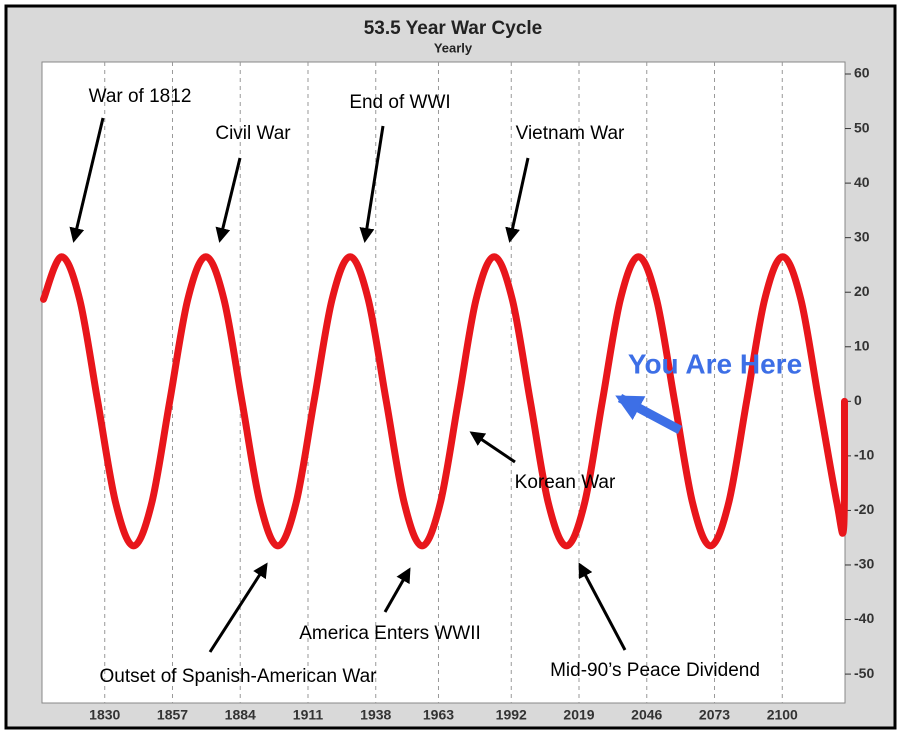  I want to click on x-tick-label: 1938, so click(375, 715).